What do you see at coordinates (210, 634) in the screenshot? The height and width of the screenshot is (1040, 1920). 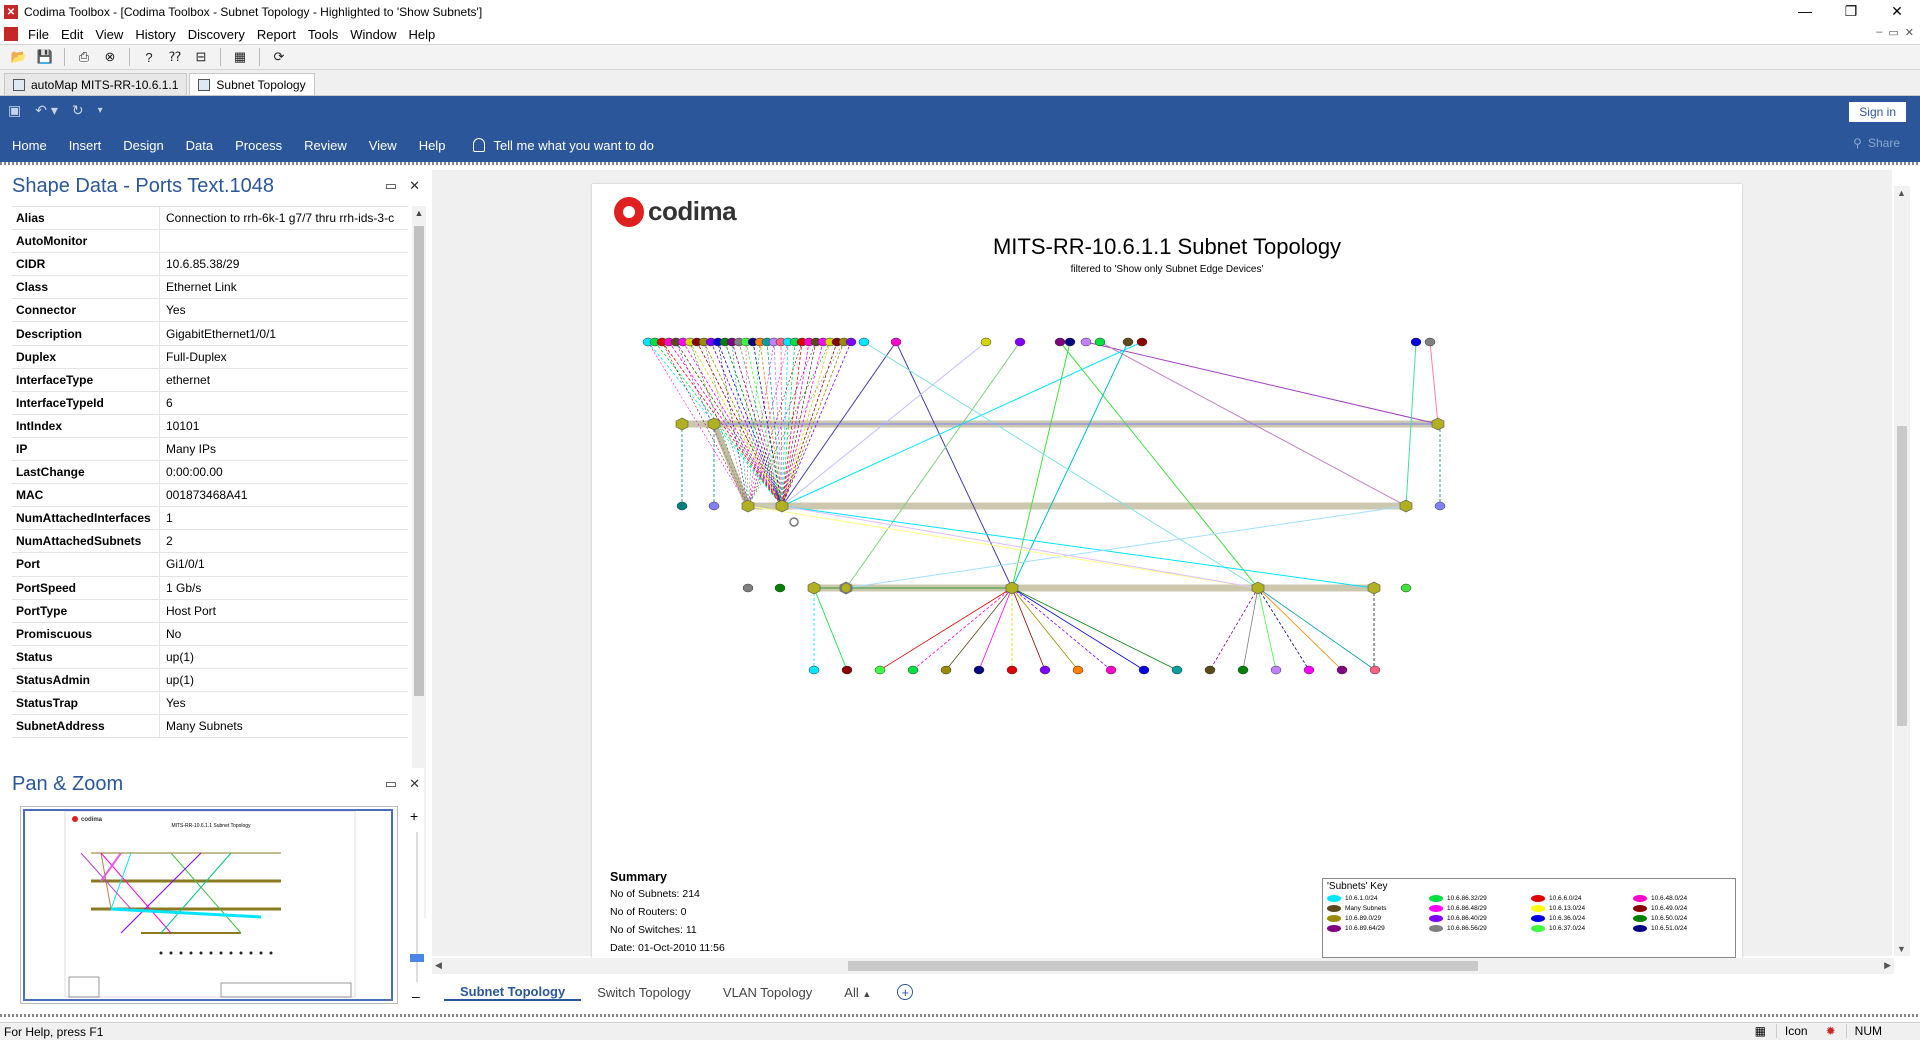 I see `shape-data-row: Promiscuous No` at bounding box center [210, 634].